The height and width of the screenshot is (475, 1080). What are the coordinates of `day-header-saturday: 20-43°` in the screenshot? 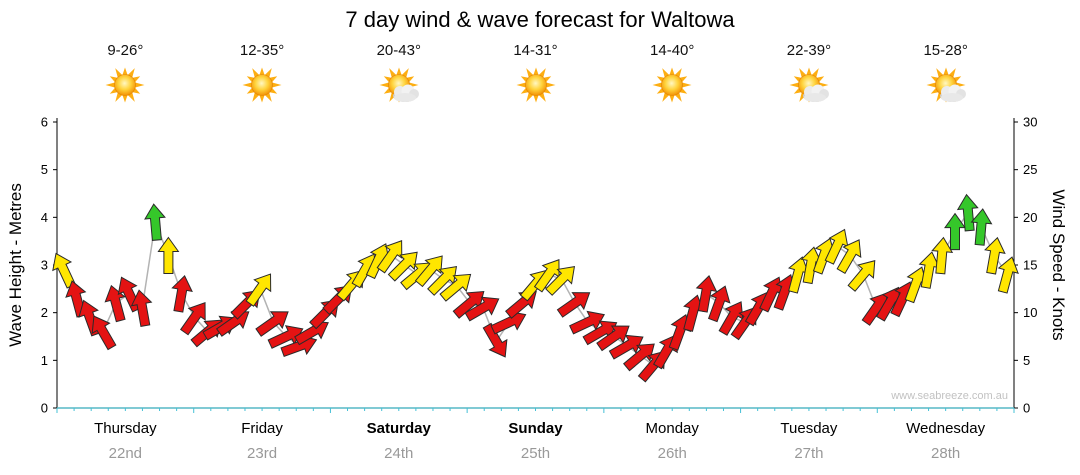 It's located at (399, 74).